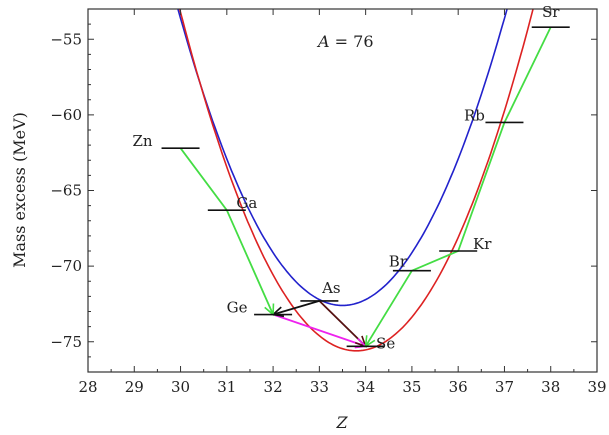  I want to click on x-tick-label: 39, so click(596, 387).